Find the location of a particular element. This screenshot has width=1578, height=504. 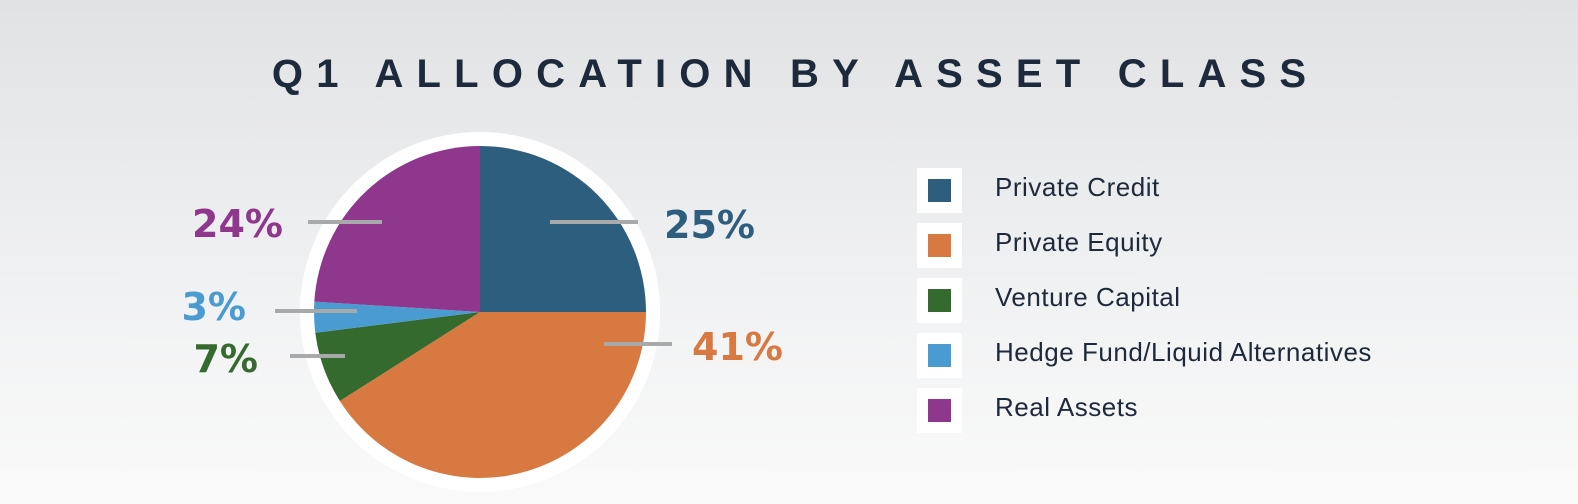

legend-label-private-equity: Private Equity is located at coordinates (1079, 242).